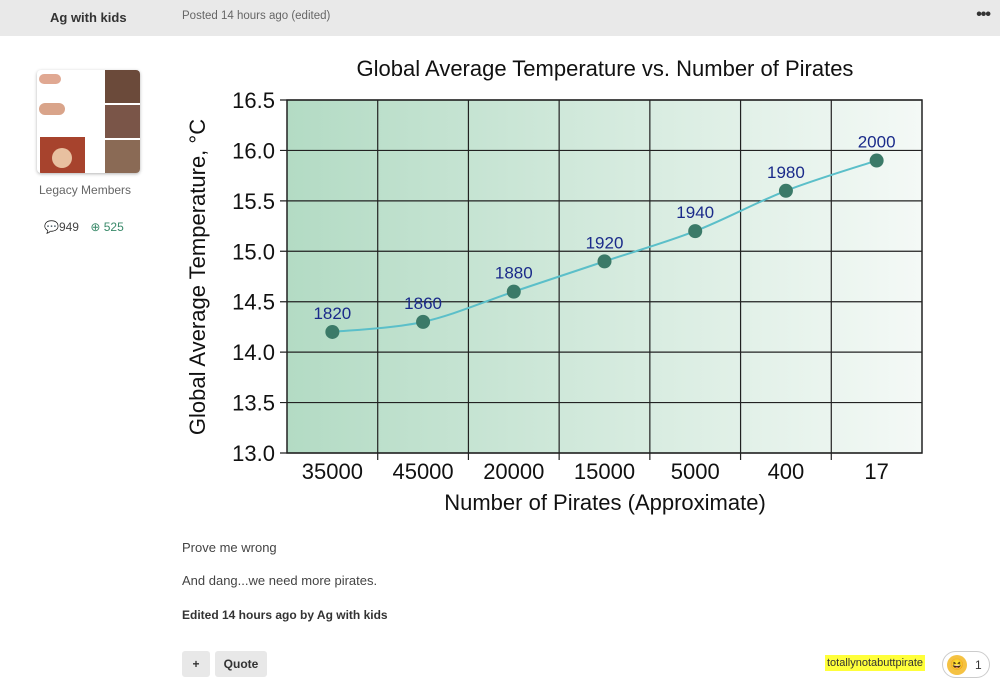  I want to click on y-tick-label: 14.5, so click(253, 302).